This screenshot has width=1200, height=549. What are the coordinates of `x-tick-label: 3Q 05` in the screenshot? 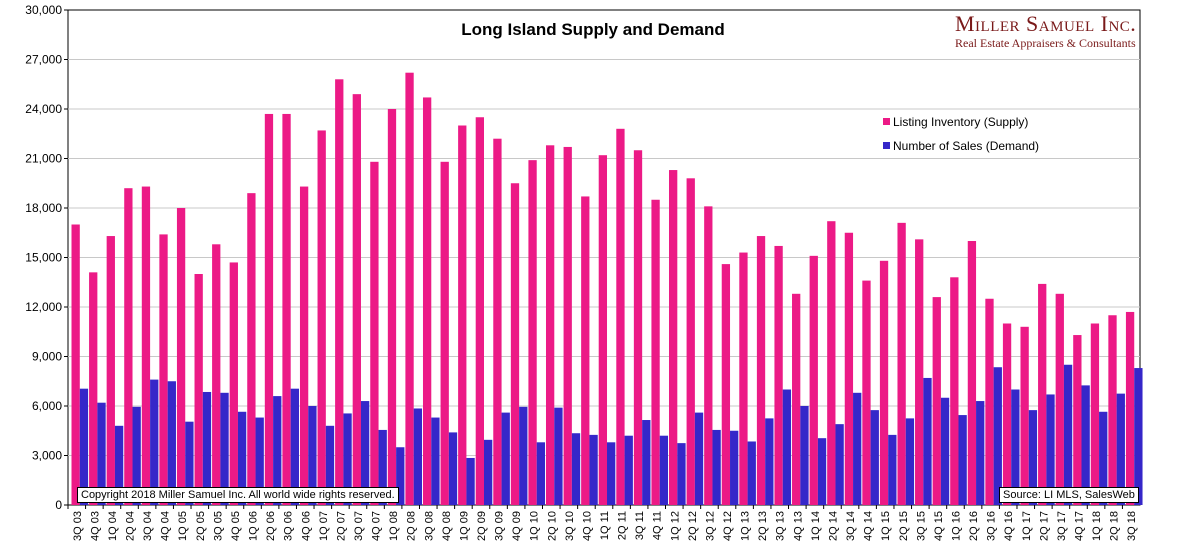 It's located at (218, 526).